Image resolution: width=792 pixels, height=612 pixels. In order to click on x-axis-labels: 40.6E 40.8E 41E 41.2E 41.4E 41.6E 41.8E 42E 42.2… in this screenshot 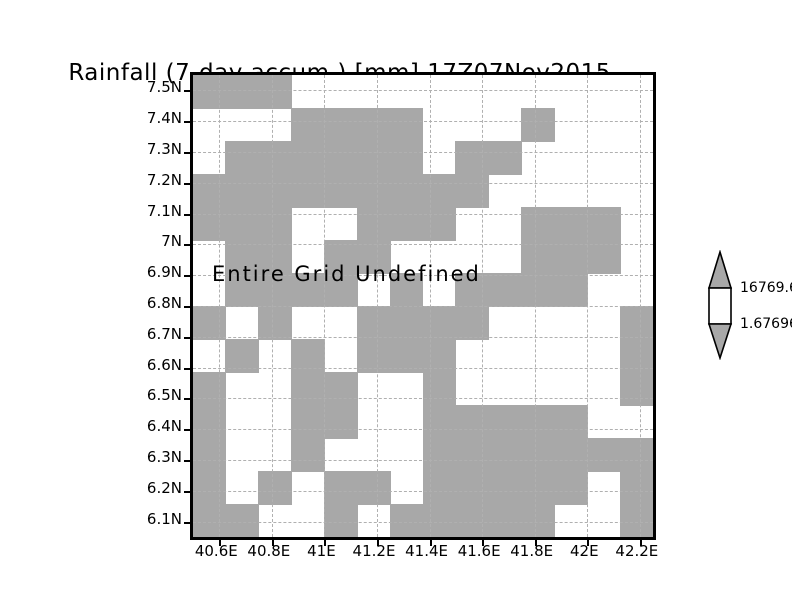, I will do `click(424, 554)`.